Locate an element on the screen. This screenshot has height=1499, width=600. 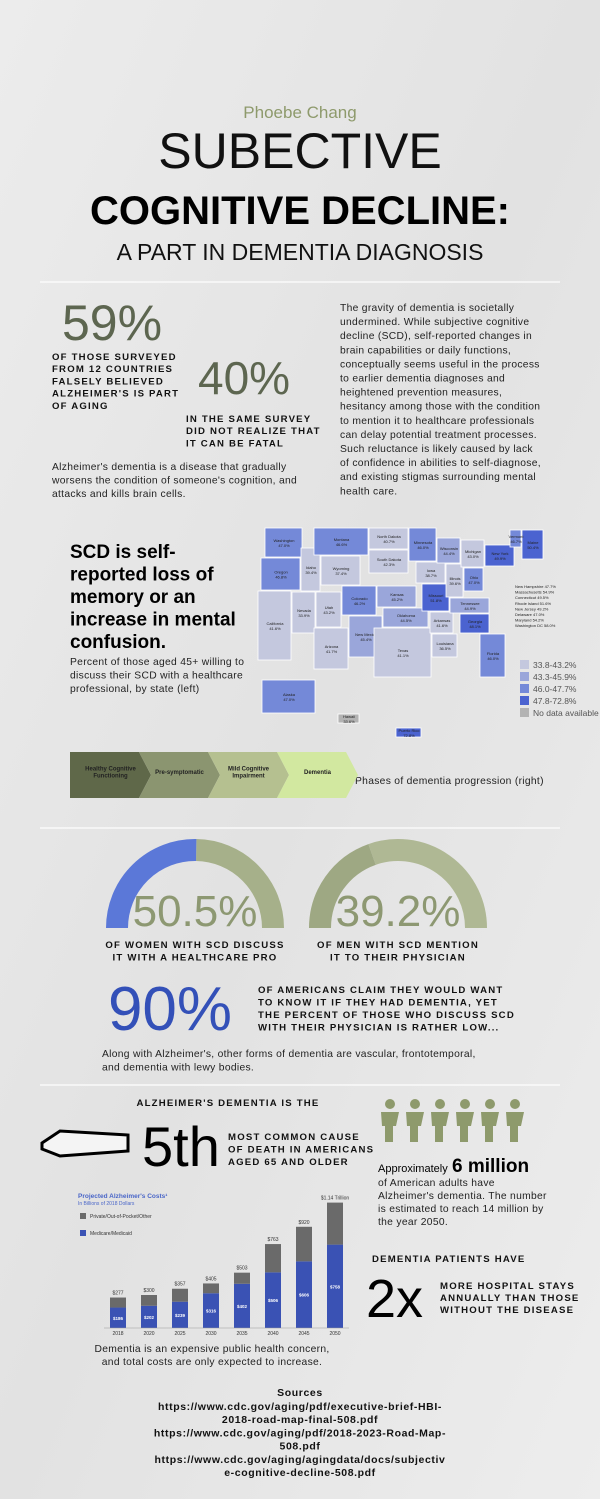
bar-value-label: $402 is located at coordinates (242, 1306).